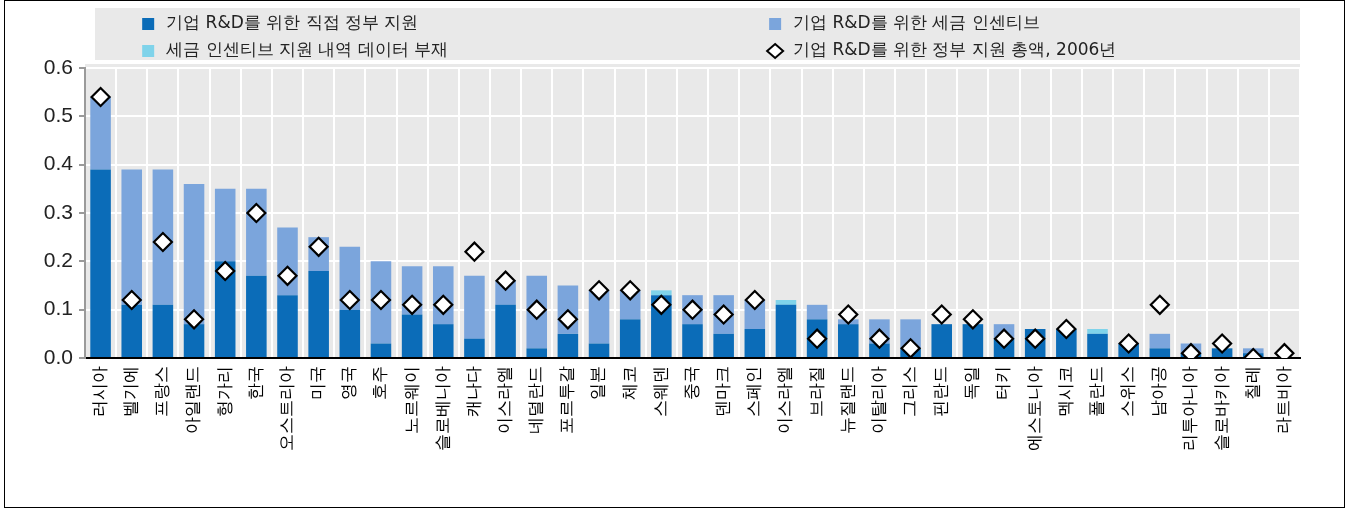  I want to click on x-tick-label: 중국, so click(690, 383).